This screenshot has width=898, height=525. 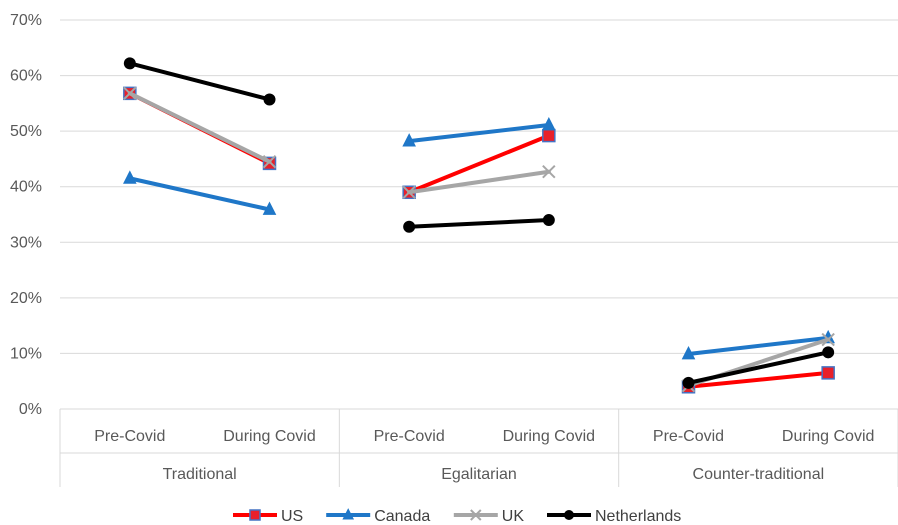 I want to click on legend: US Canada UK Netherlands, so click(x=457, y=516).